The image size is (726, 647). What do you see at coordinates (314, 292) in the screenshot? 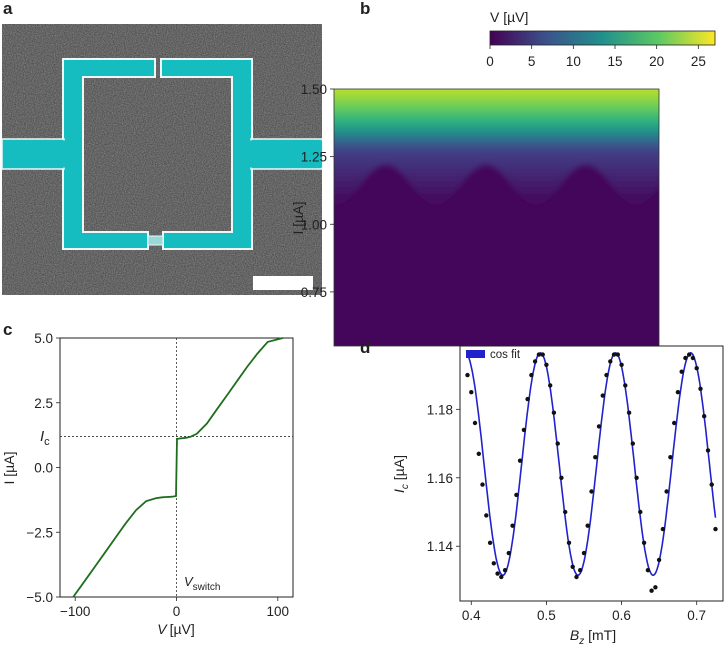
I see `heatmap-y-tick-label: 0.75` at bounding box center [314, 292].